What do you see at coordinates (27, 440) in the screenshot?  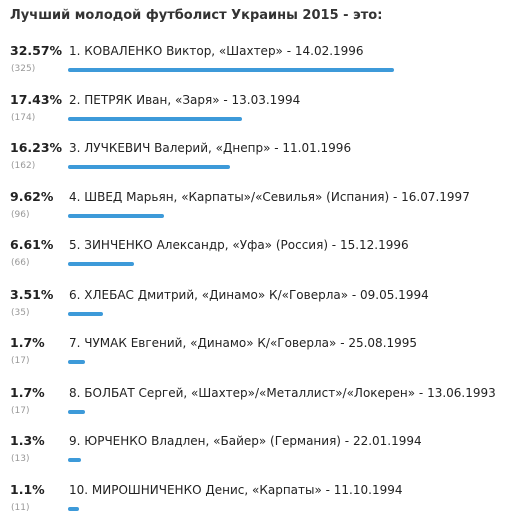 I see `option-percent: 1.3%` at bounding box center [27, 440].